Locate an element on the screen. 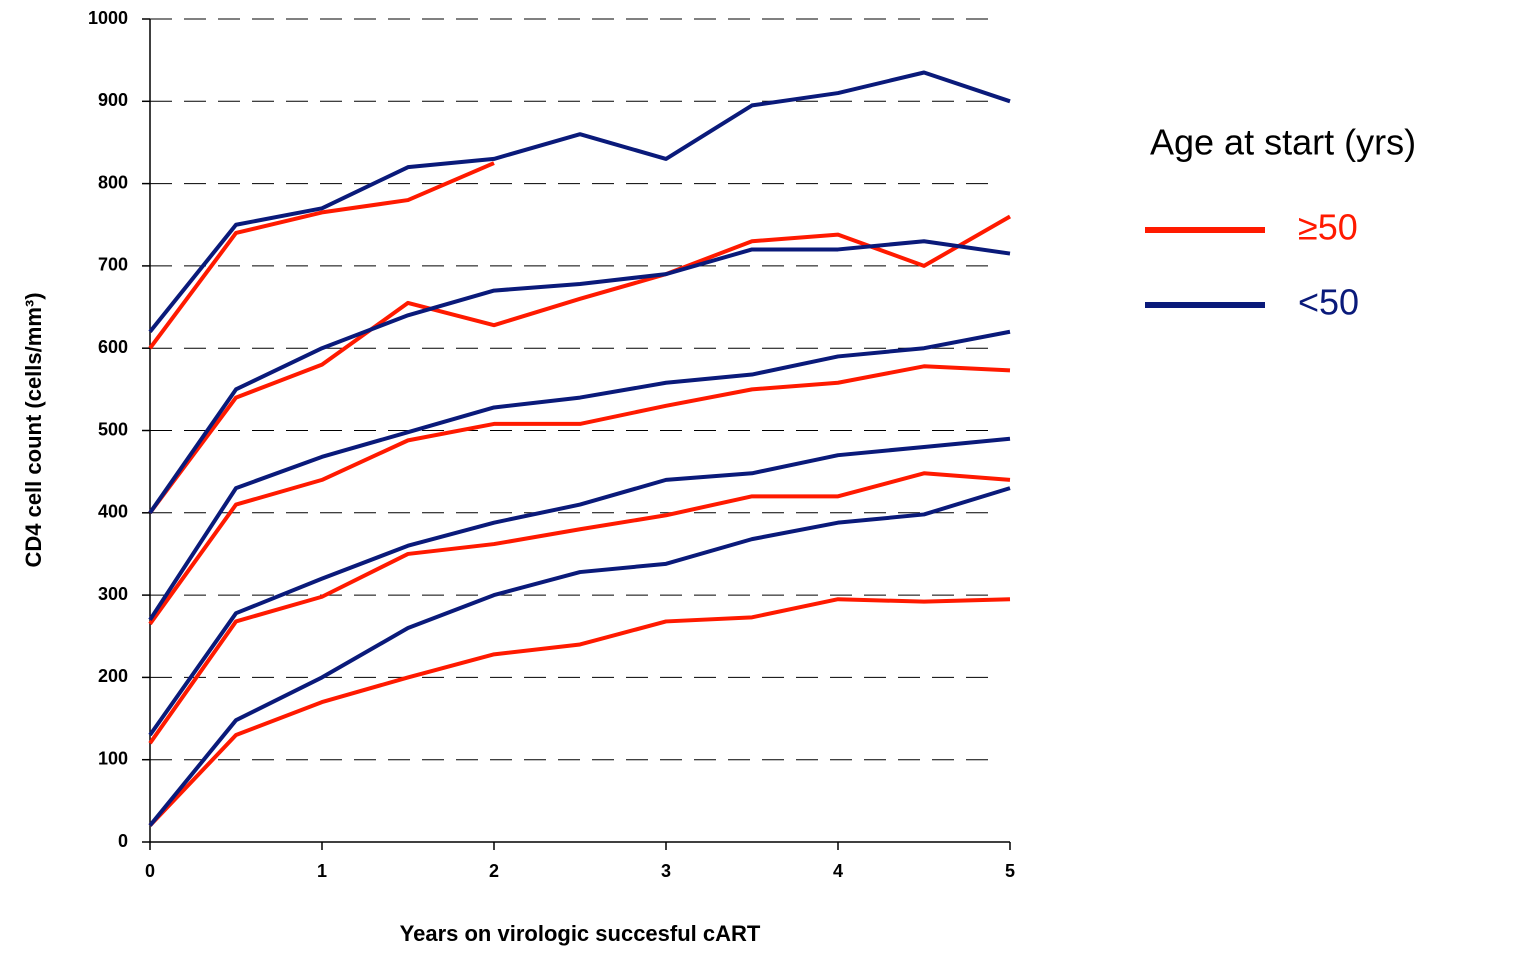  legend-label: ≥50 is located at coordinates (1328, 227).